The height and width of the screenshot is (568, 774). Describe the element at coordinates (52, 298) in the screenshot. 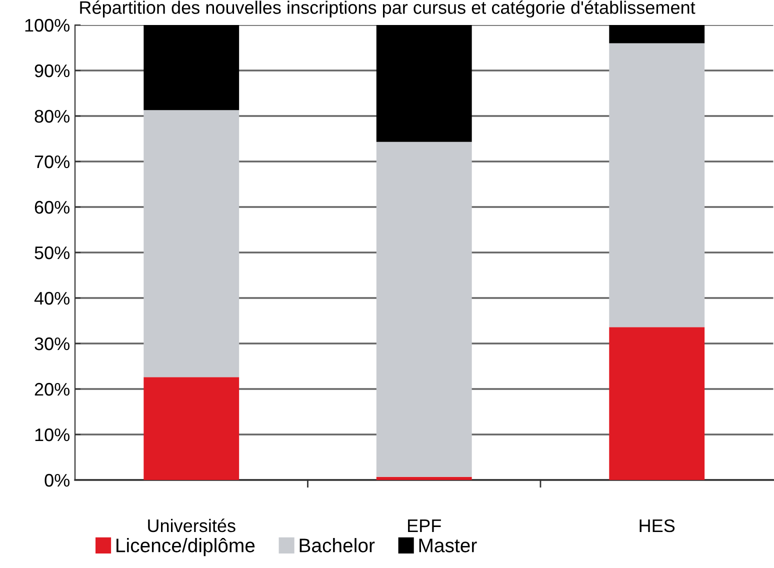

I see `y-tick-label: 40%` at that location.